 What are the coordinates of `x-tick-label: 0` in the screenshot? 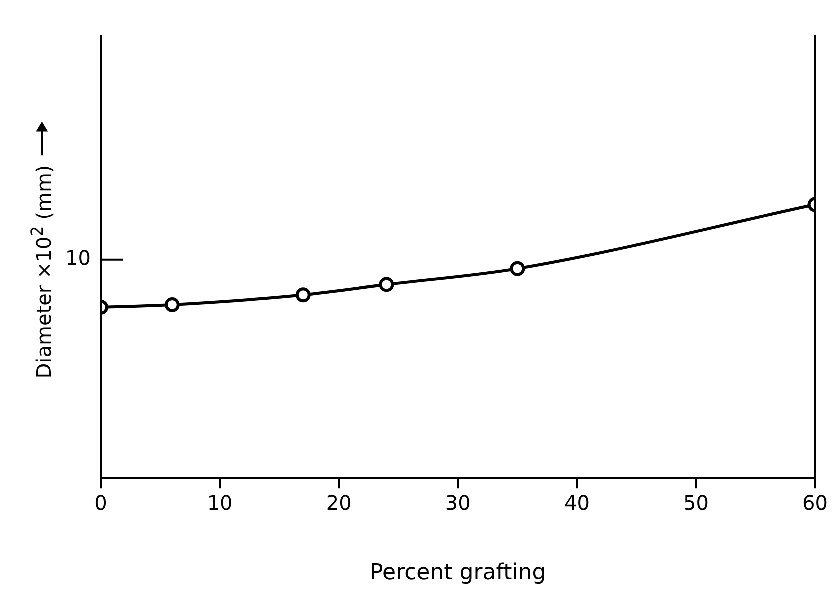 It's located at (101, 502).